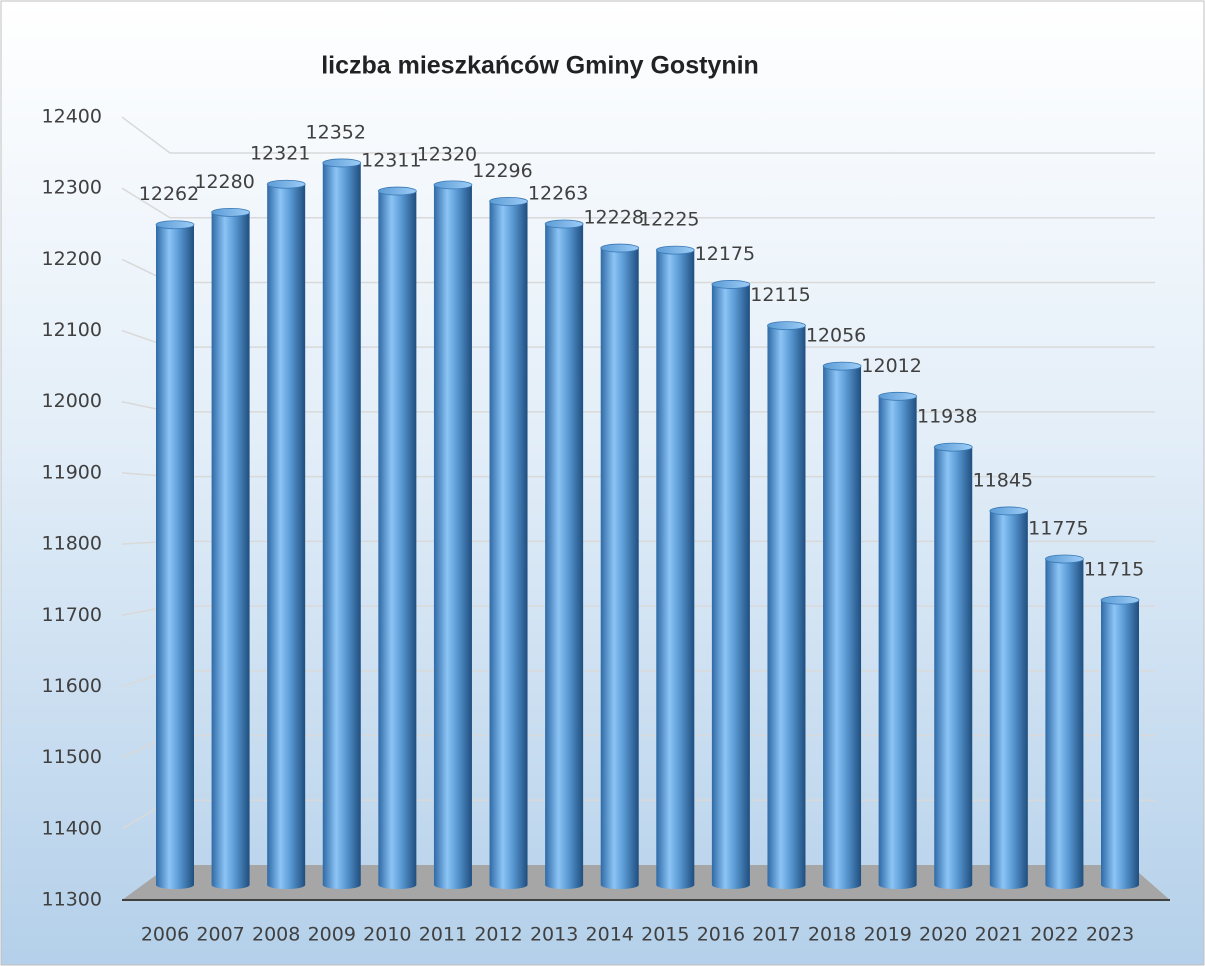 The image size is (1205, 966). I want to click on y-tick-label: 12400, so click(72, 117).